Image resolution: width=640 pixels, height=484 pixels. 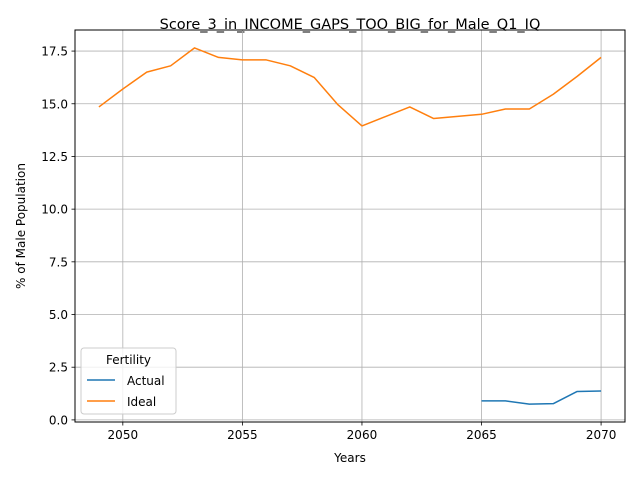 What do you see at coordinates (58, 368) in the screenshot?
I see `y-tick-label: 2.5` at bounding box center [58, 368].